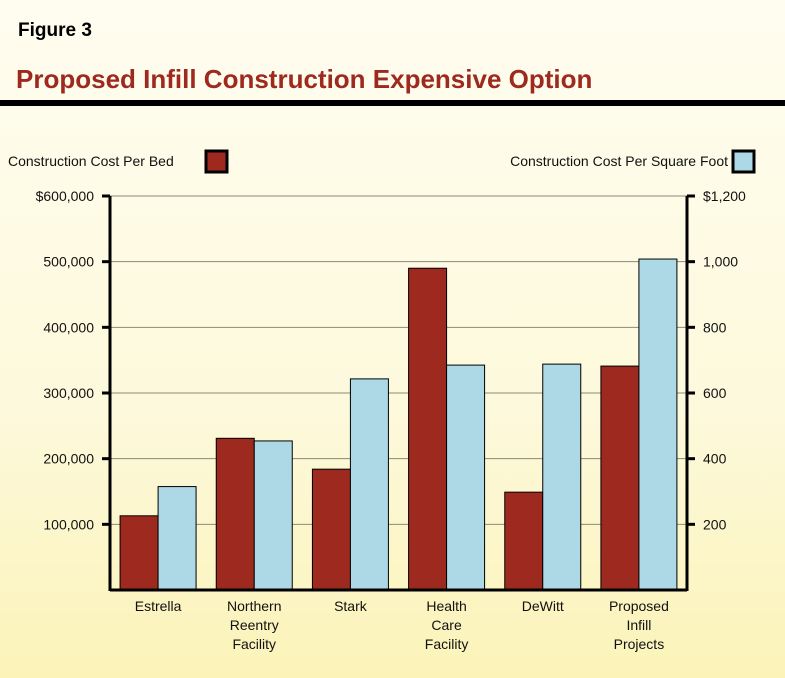 The image size is (785, 678). I want to click on right-tick-label: 800, so click(715, 327).